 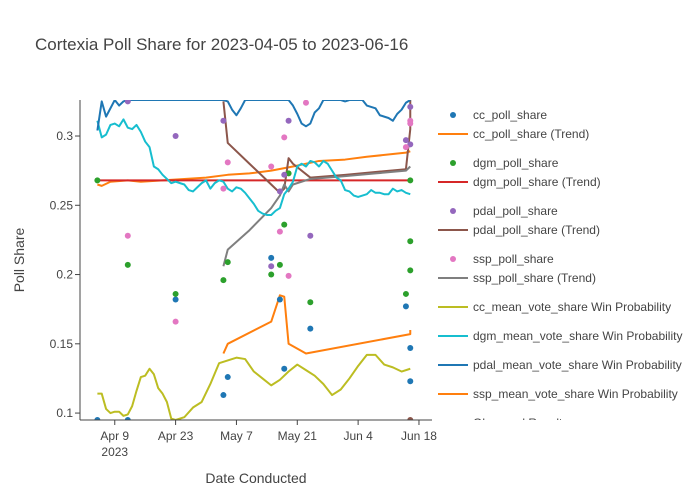 I want to click on legend-item-ssp-poll-share: ssp_poll_share, so click(x=502, y=259).